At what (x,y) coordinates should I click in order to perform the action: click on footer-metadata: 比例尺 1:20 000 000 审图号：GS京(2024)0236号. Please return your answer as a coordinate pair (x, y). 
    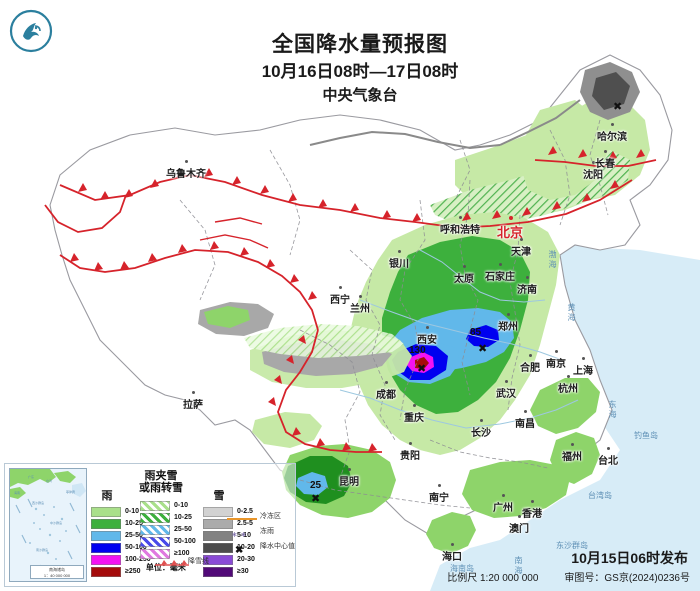
    Looking at the image, I should click on (568, 576).